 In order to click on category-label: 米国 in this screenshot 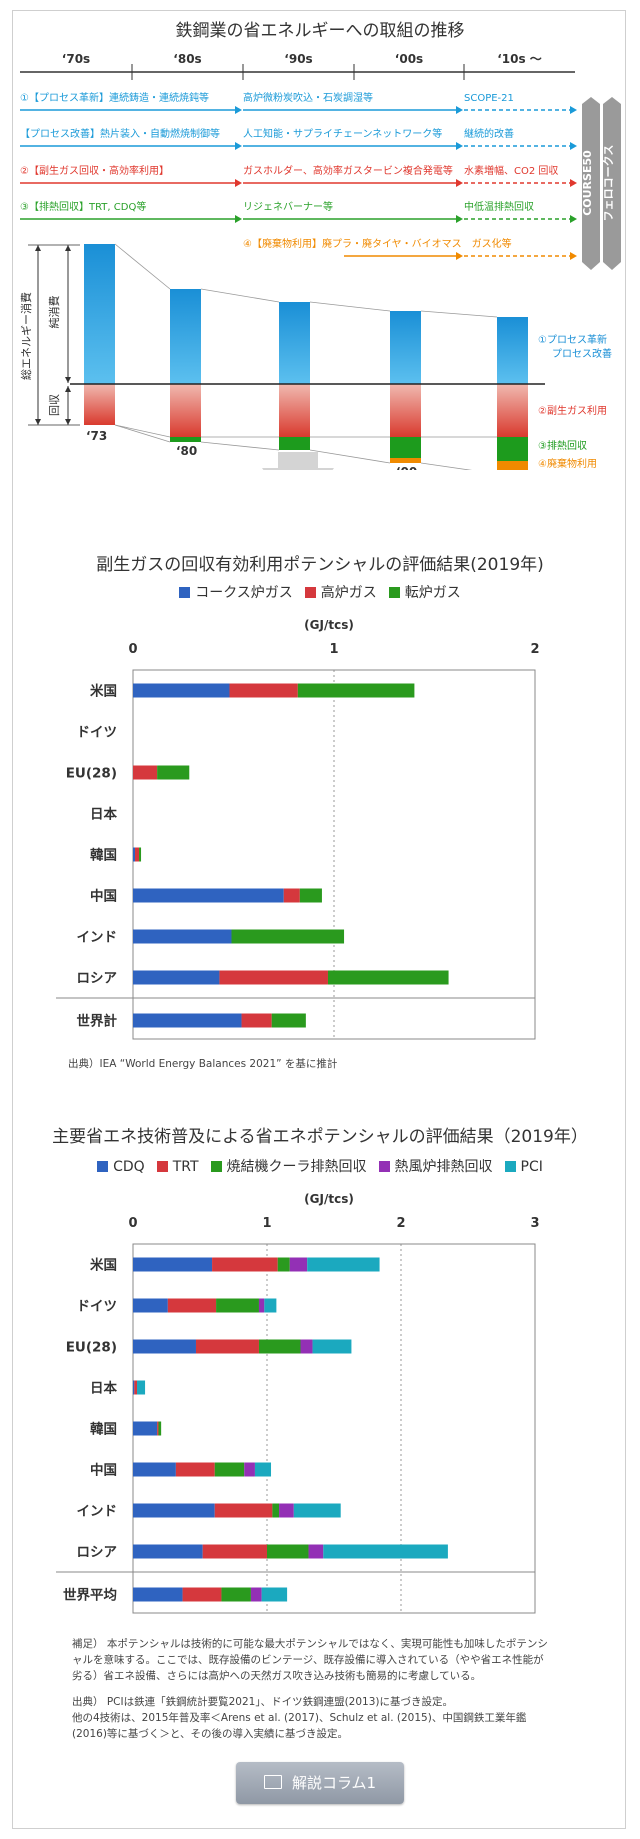, I will do `click(103, 691)`.